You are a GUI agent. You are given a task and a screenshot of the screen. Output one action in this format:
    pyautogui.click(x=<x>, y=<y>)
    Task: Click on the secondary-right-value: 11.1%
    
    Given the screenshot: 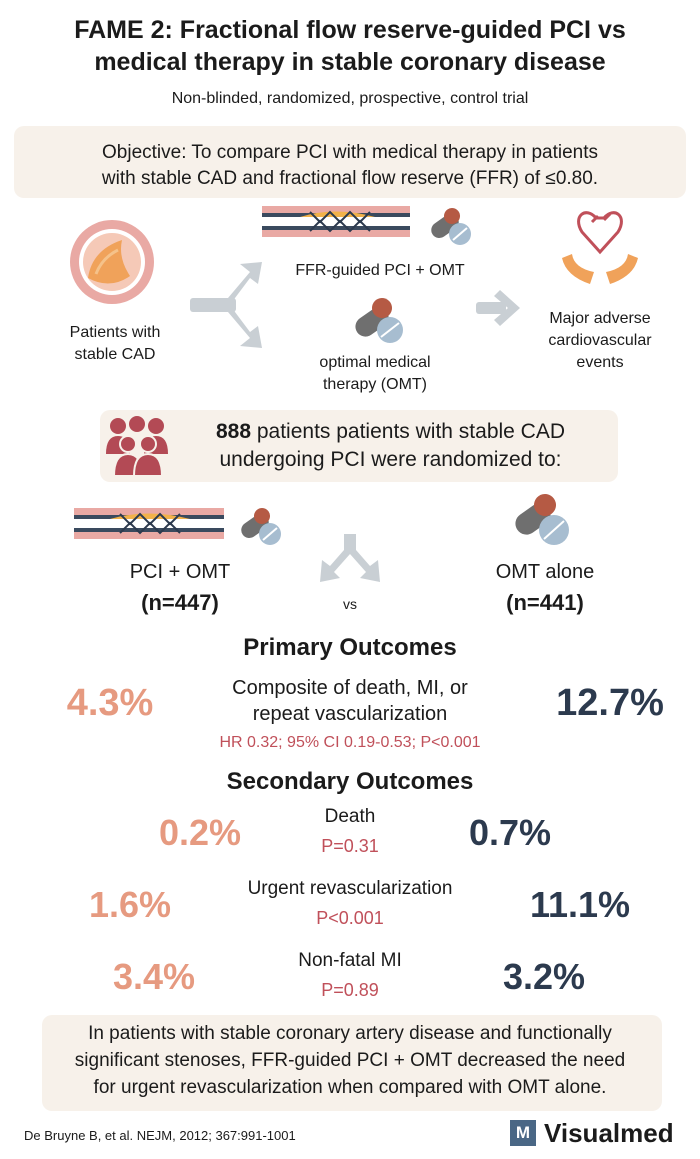 What is the action you would take?
    pyautogui.click(x=580, y=904)
    